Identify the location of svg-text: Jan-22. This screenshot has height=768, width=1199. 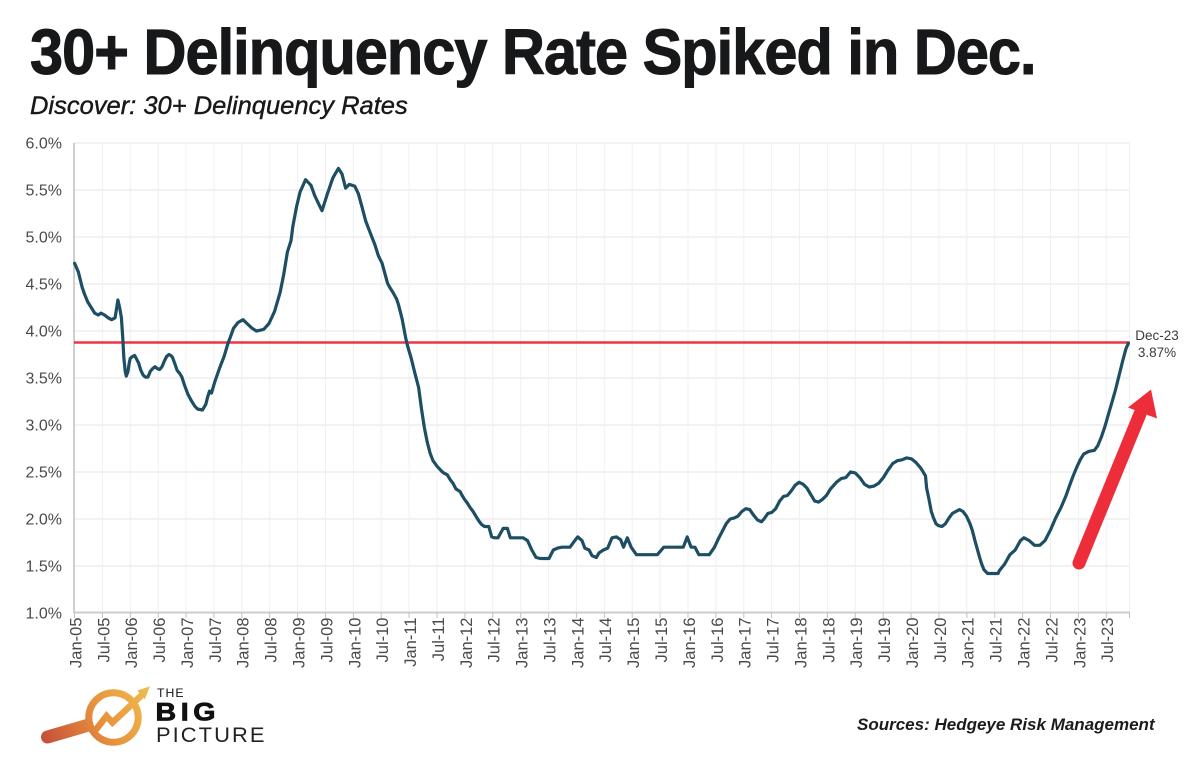
(1024, 643).